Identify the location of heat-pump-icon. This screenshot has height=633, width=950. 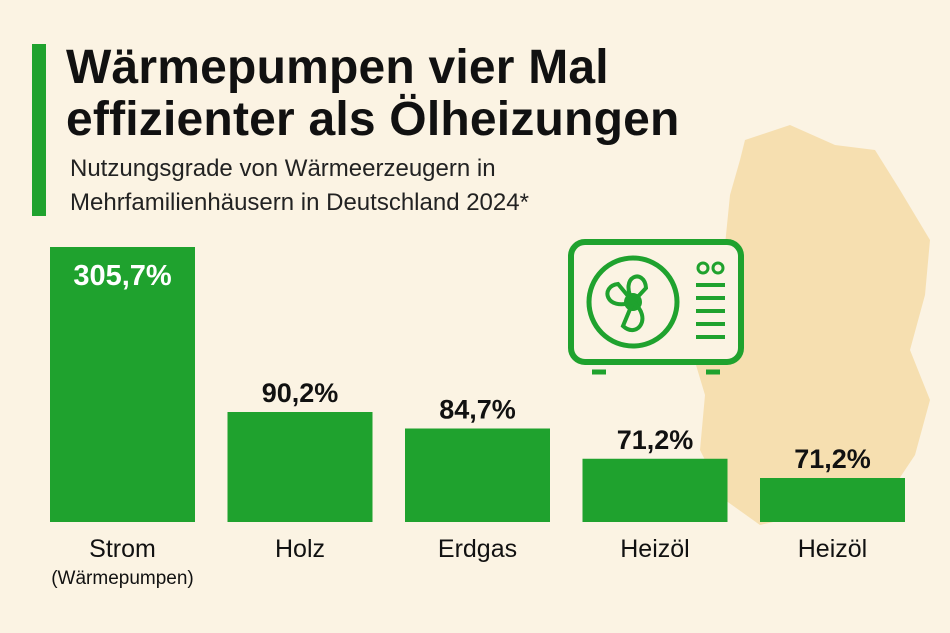
(656, 307).